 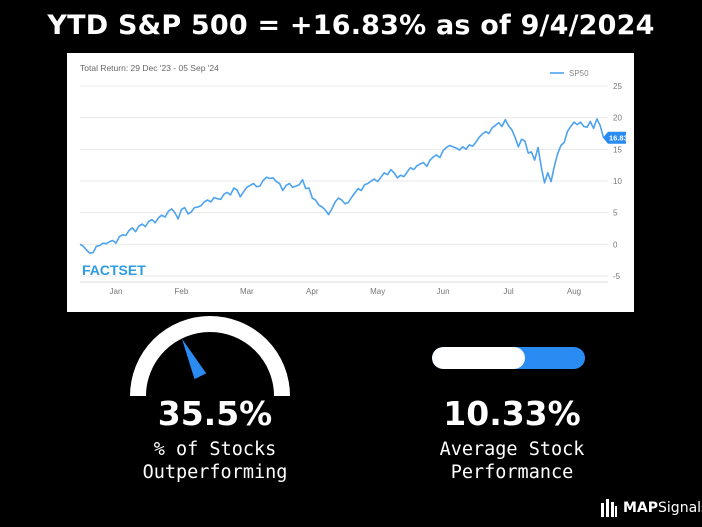 I want to click on y-tick-label: 0, so click(x=615, y=244).